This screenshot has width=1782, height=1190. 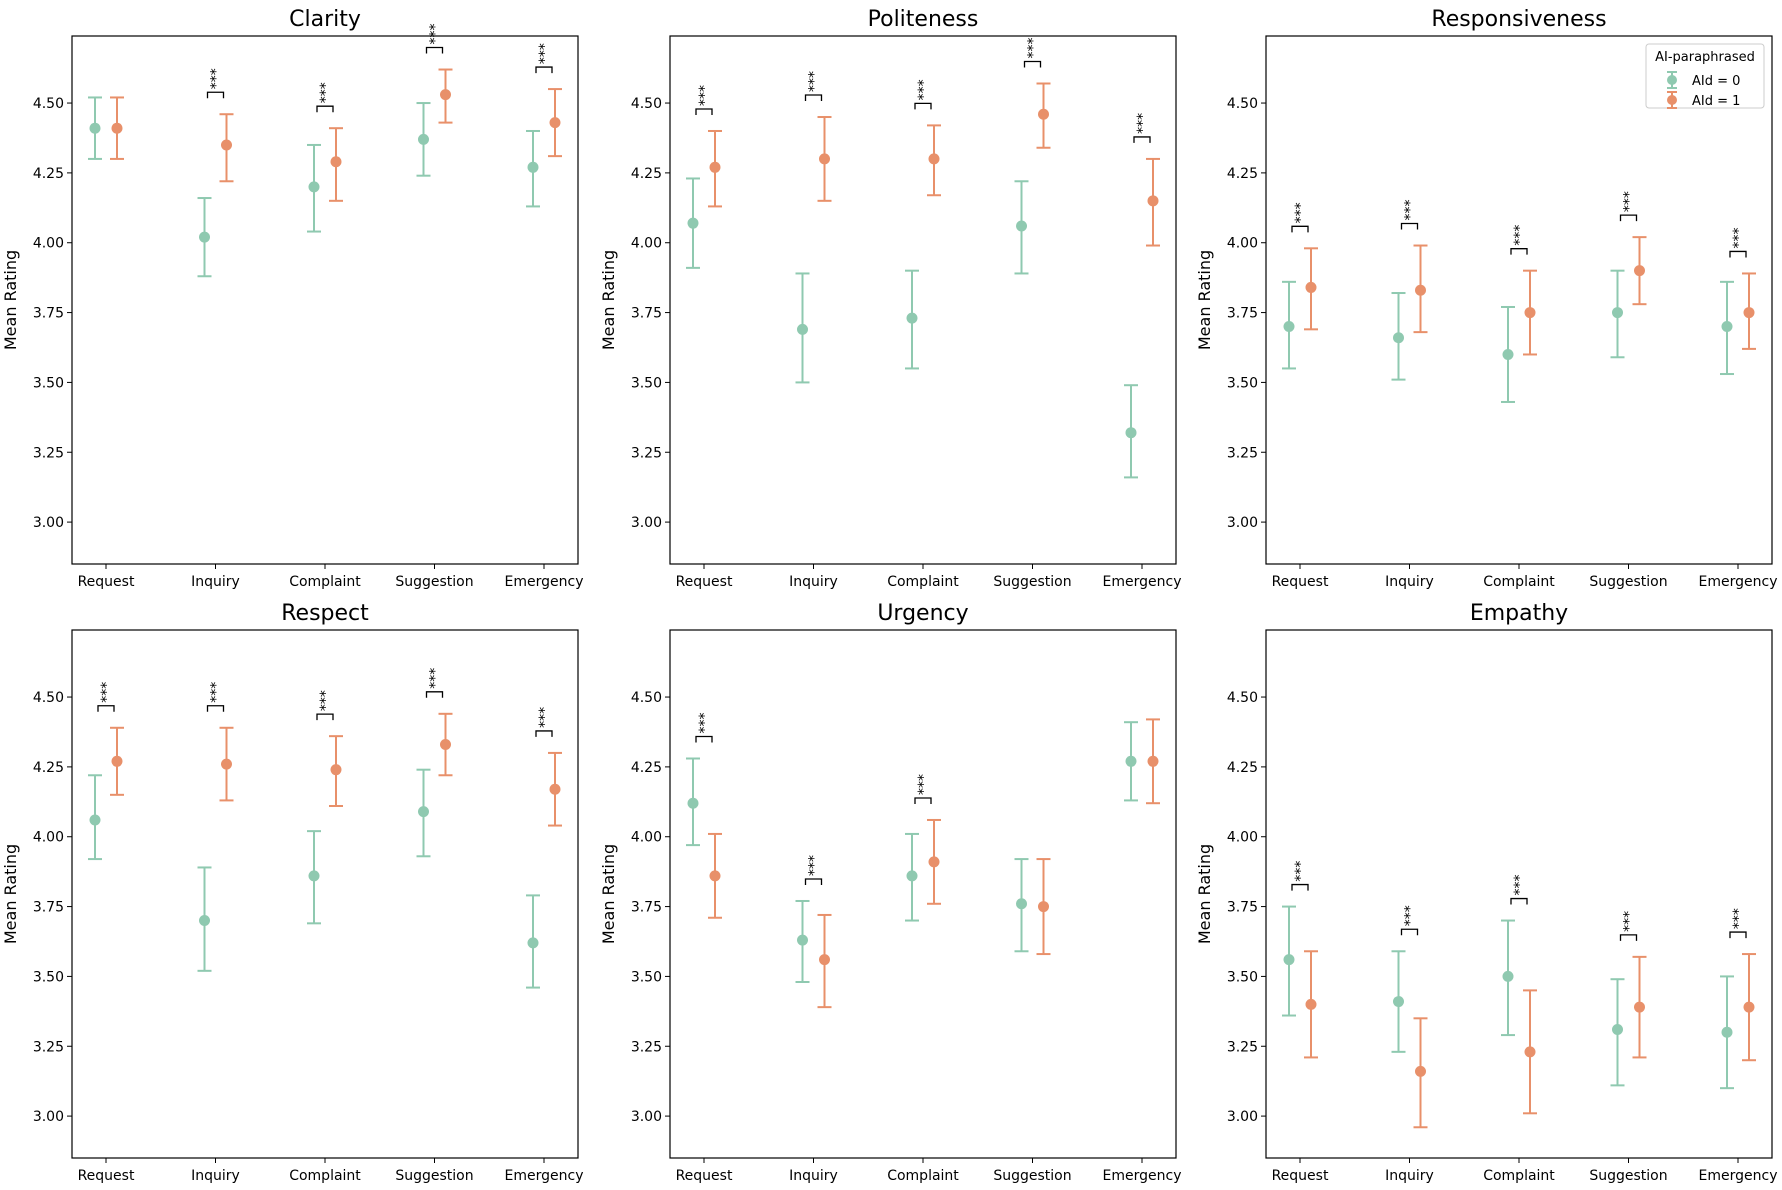 What do you see at coordinates (325, 1176) in the screenshot?
I see `x-tick-label: Complaint` at bounding box center [325, 1176].